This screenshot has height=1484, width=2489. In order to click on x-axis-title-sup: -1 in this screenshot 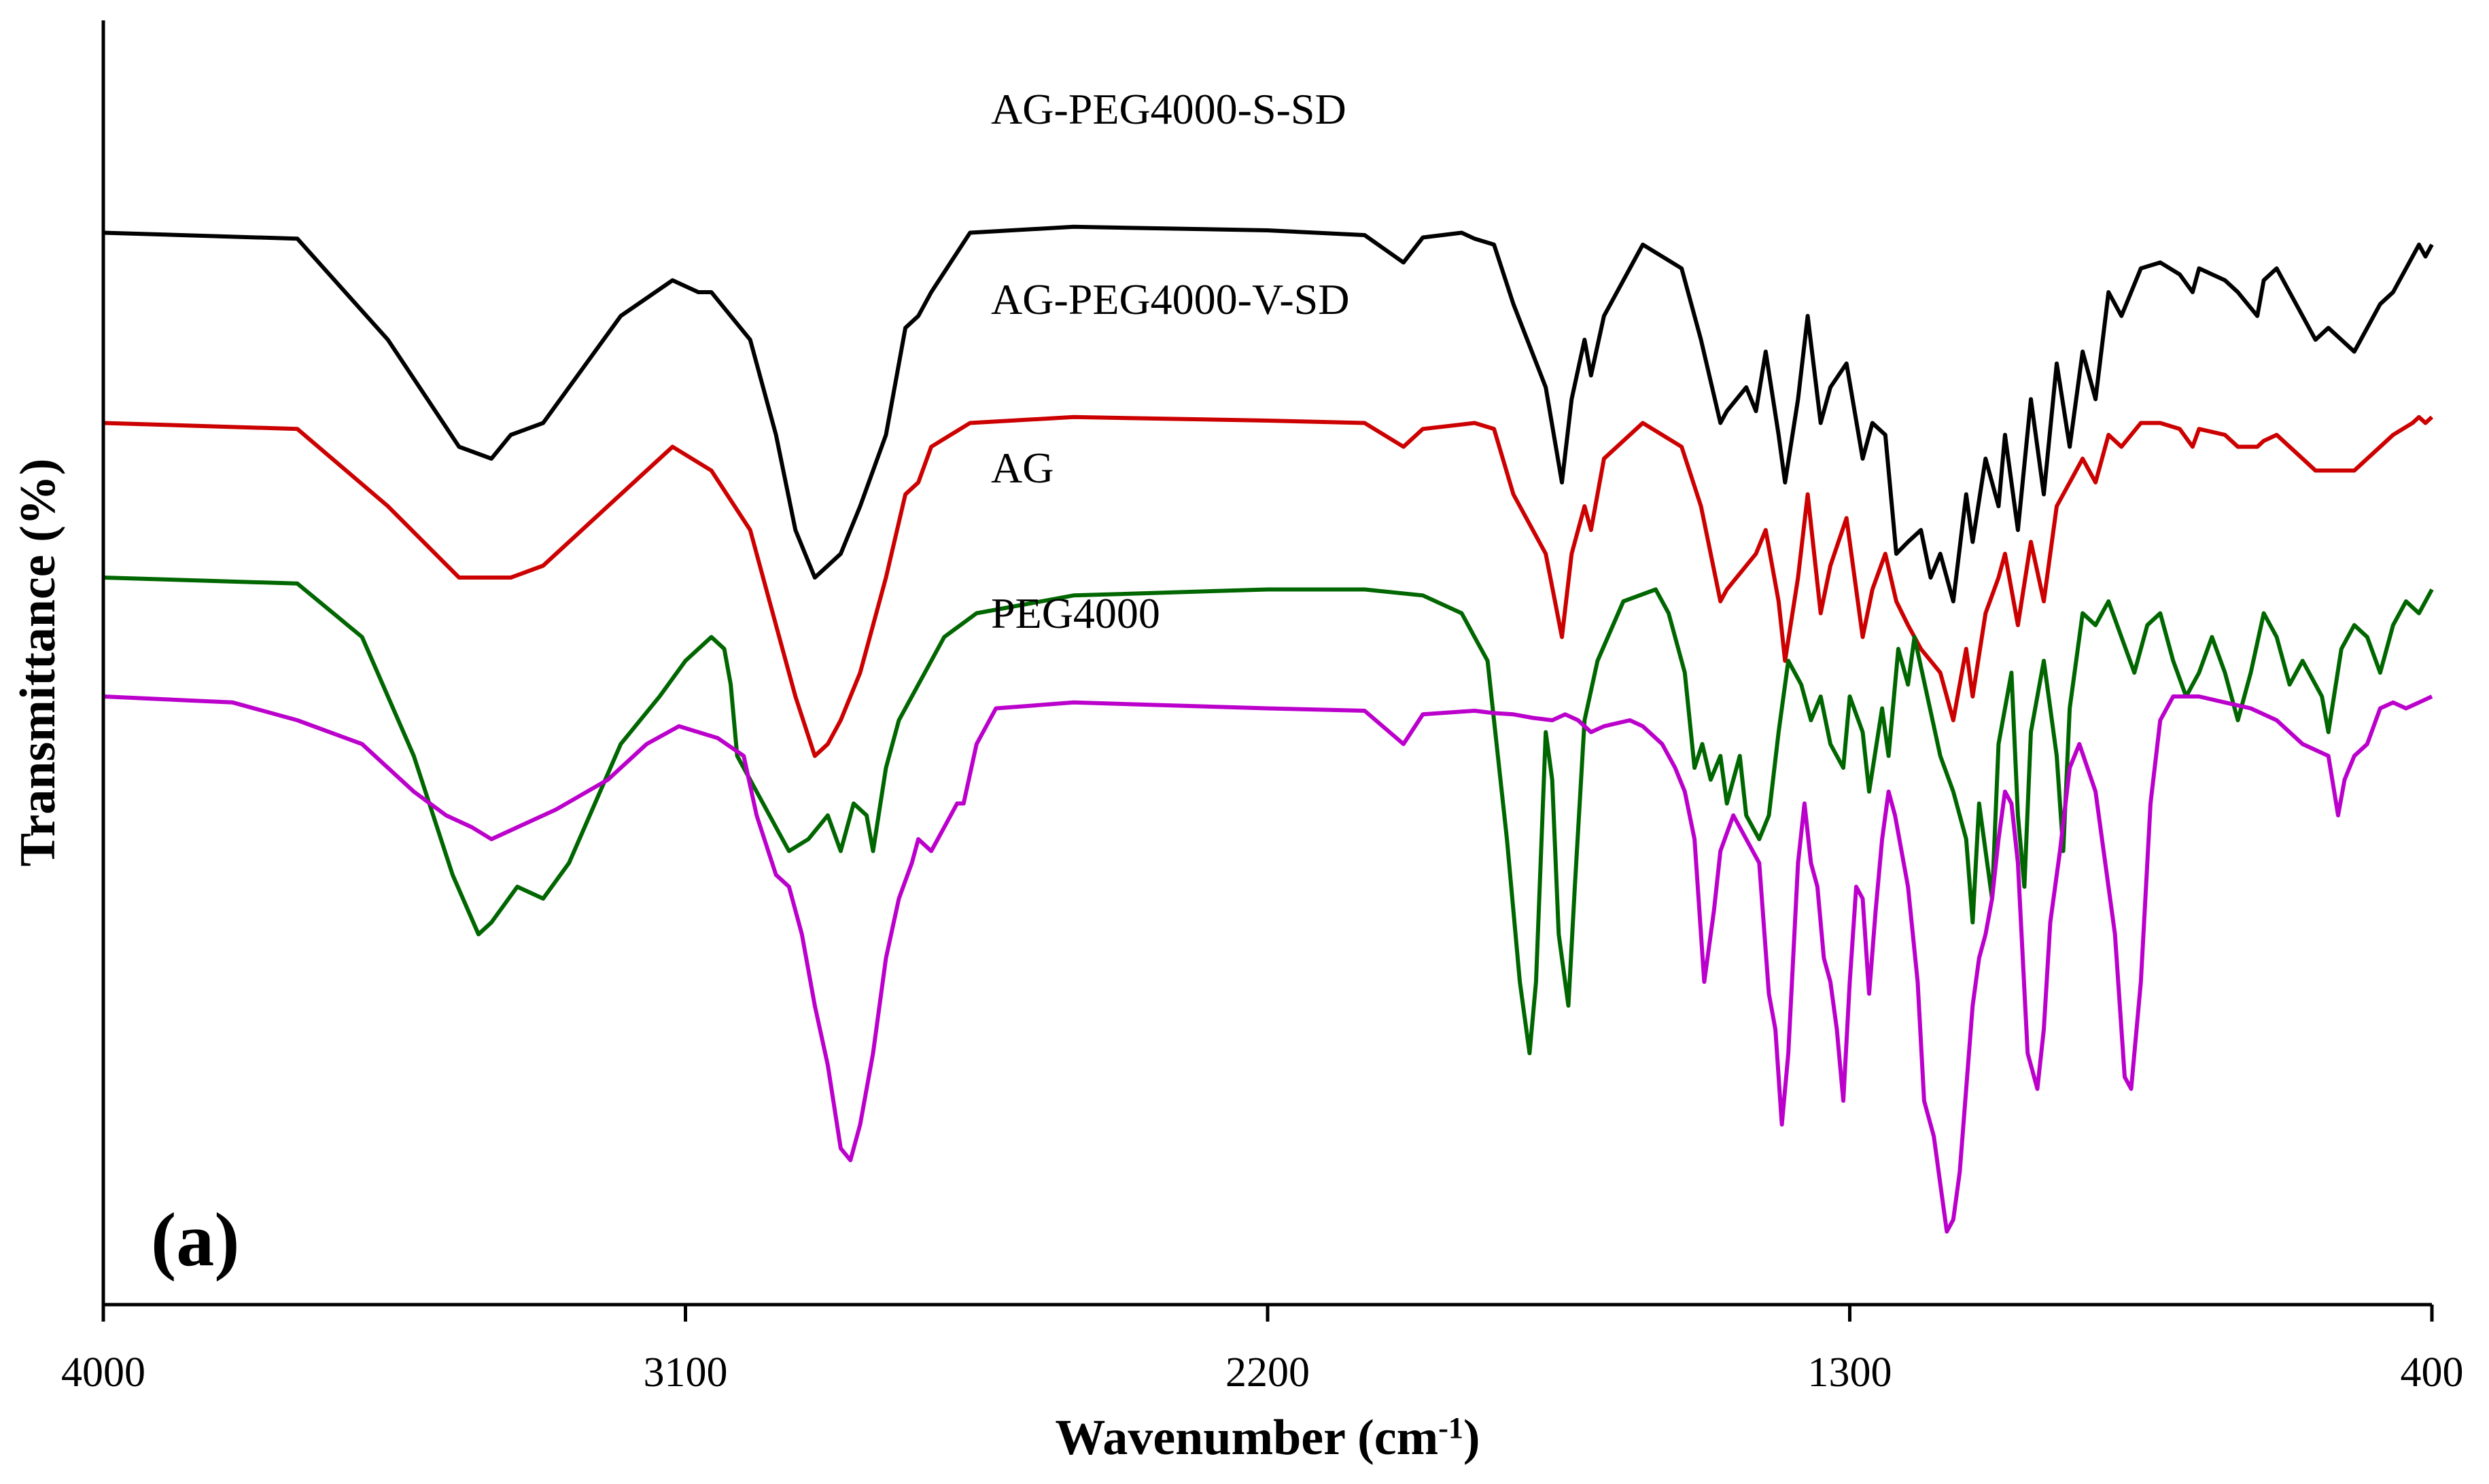, I will do `click(1451, 1428)`.